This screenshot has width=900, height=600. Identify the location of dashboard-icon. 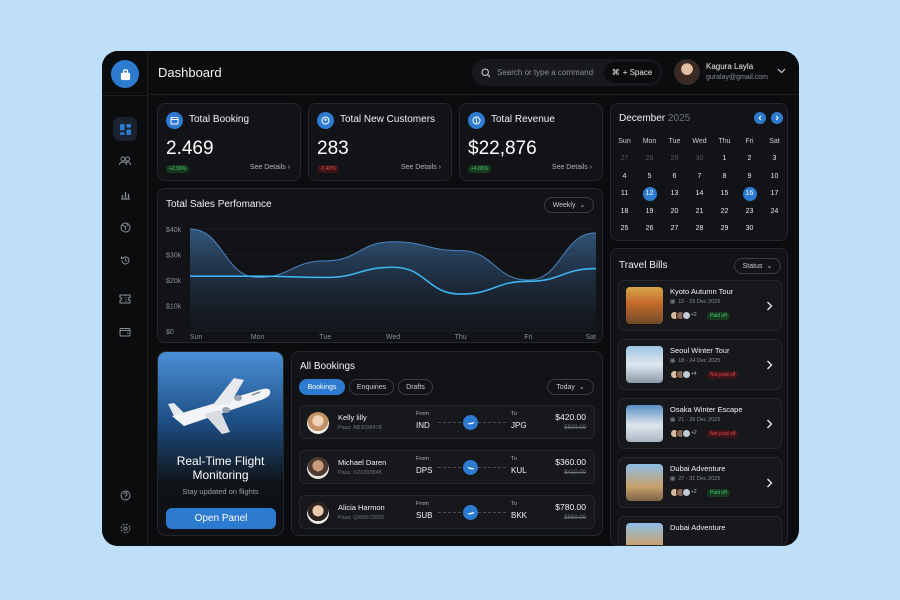
(125, 129).